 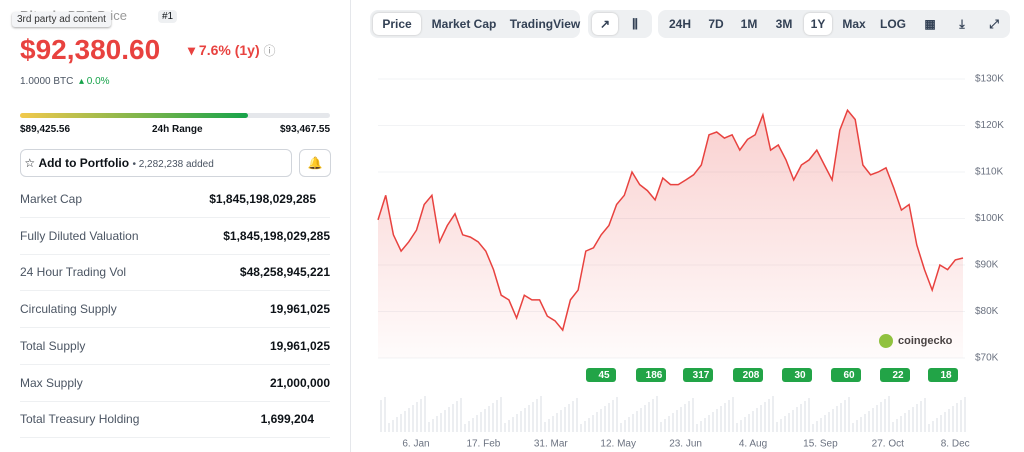 I want to click on x-tick-label: 15. Sep, so click(x=820, y=444).